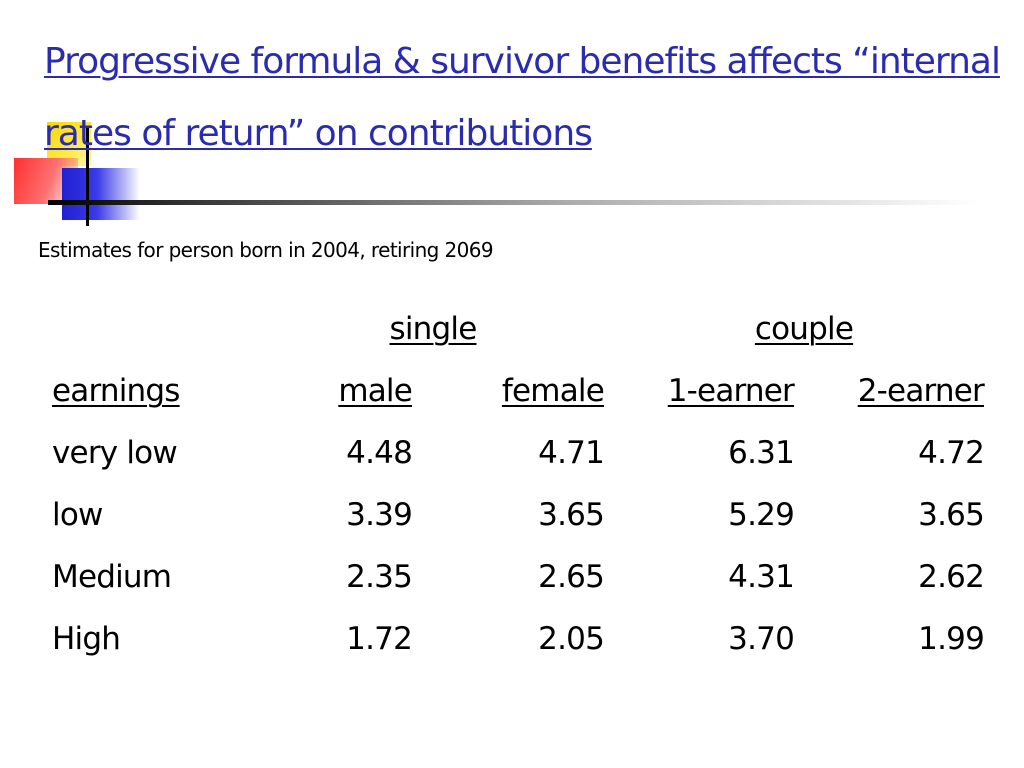 Image resolution: width=1024 pixels, height=768 pixels. I want to click on cell-female: 2.05, so click(571, 639).